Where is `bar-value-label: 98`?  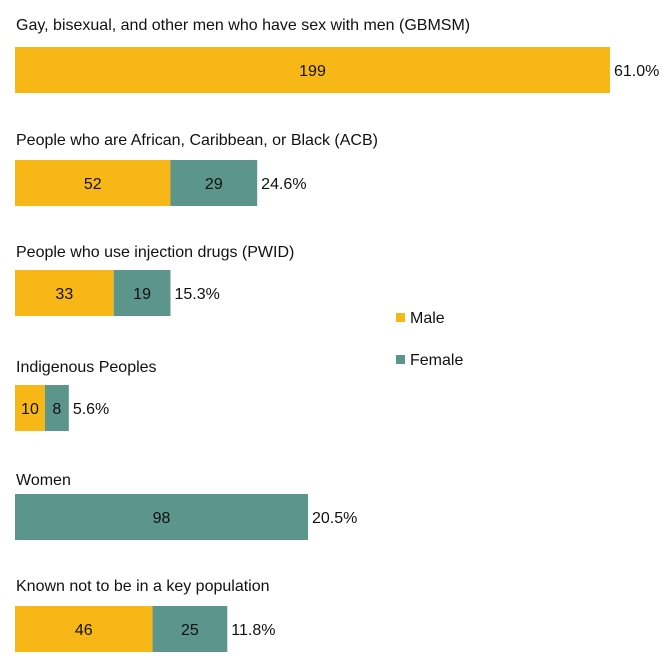 bar-value-label: 98 is located at coordinates (162, 518).